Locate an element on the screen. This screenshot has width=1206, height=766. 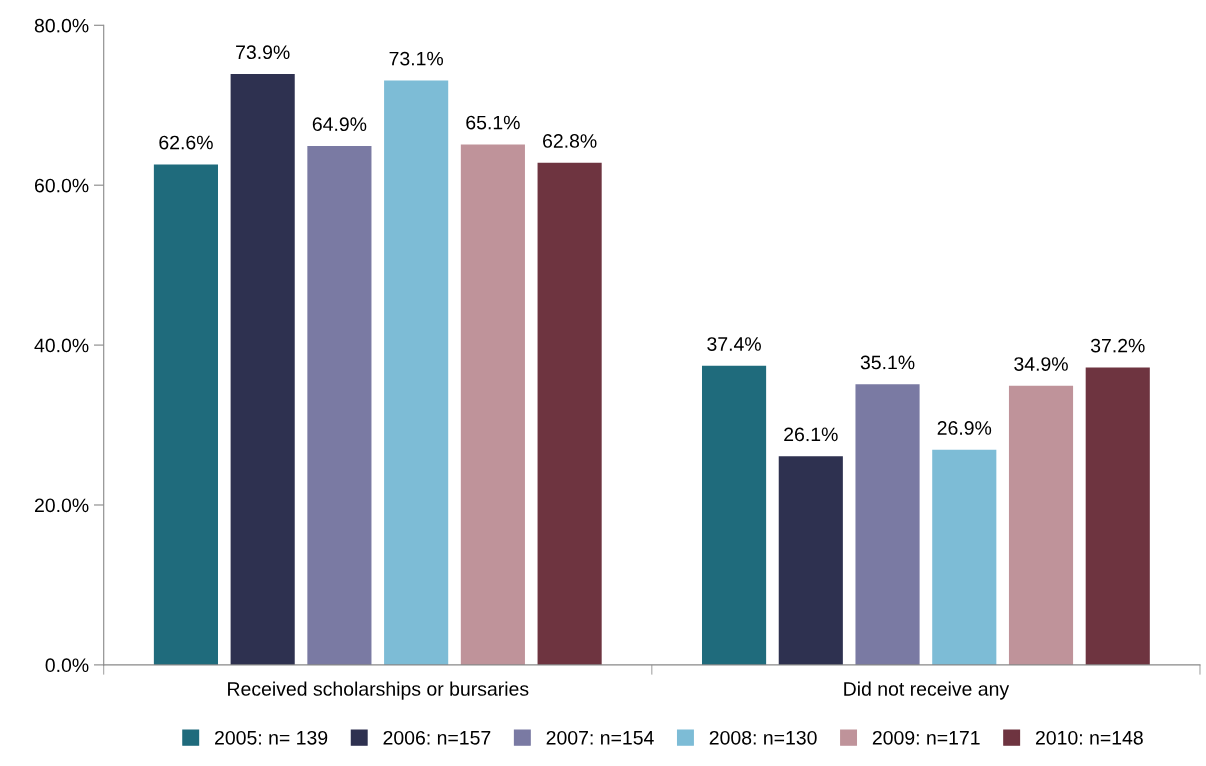
data-label: 26.9% is located at coordinates (964, 428).